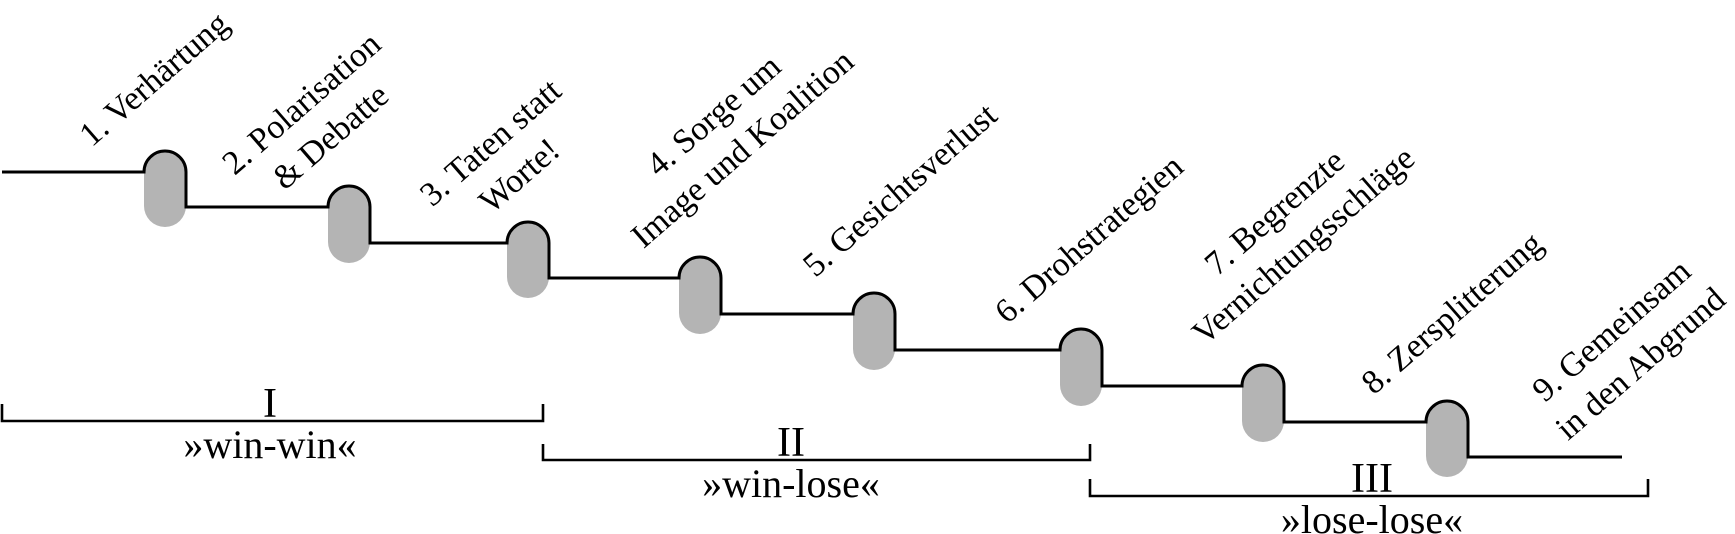 The image size is (1735, 534). I want to click on stage-label-8-line-1: 8. Zersplitterung, so click(1452, 313).